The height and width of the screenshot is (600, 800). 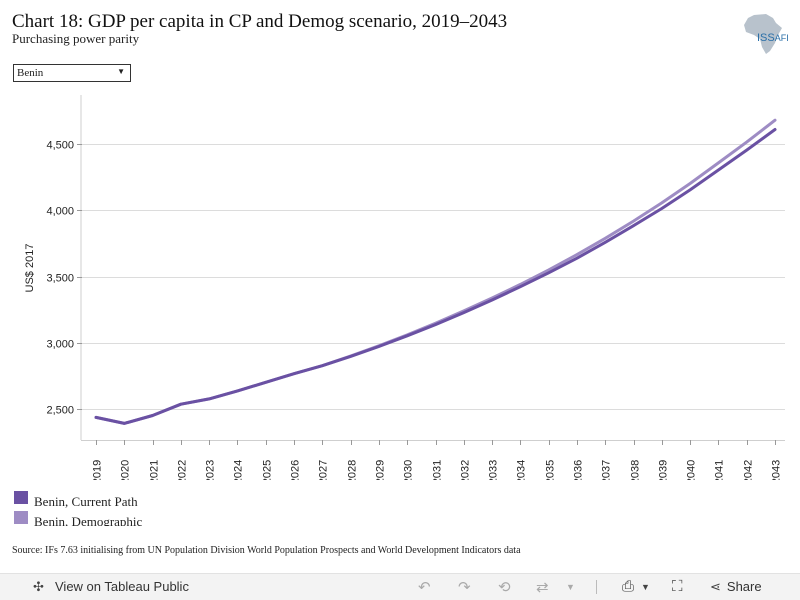 What do you see at coordinates (579, 470) in the screenshot?
I see `x-tick-label: 2036` at bounding box center [579, 470].